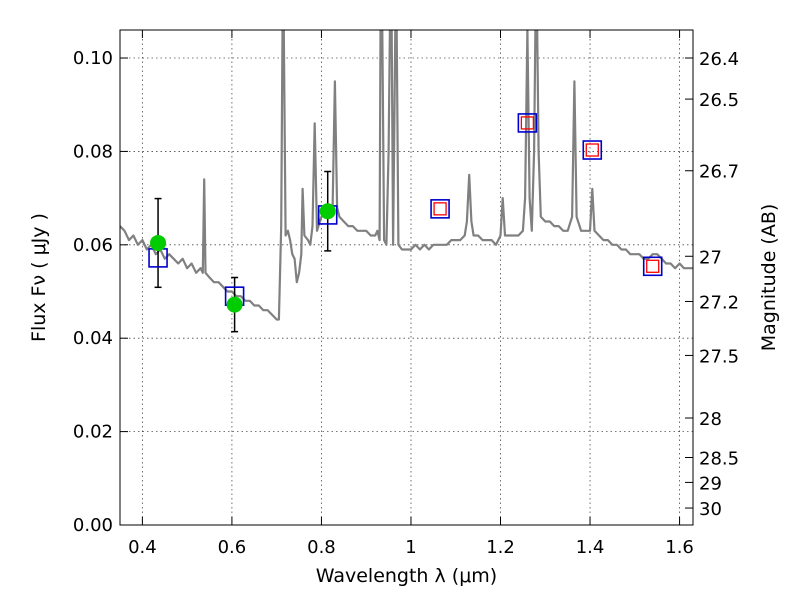 This screenshot has width=800, height=600. What do you see at coordinates (321, 547) in the screenshot?
I see `x-tick-label: 0.8` at bounding box center [321, 547].